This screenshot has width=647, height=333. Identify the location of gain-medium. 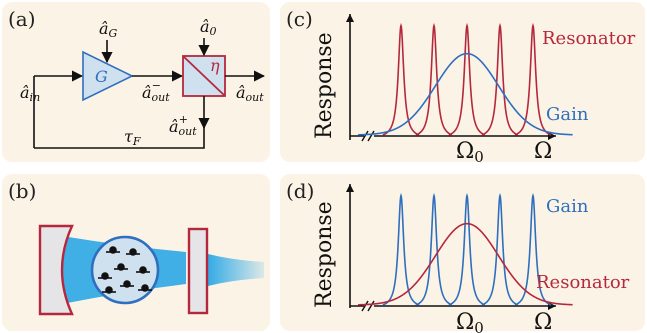
(125, 270).